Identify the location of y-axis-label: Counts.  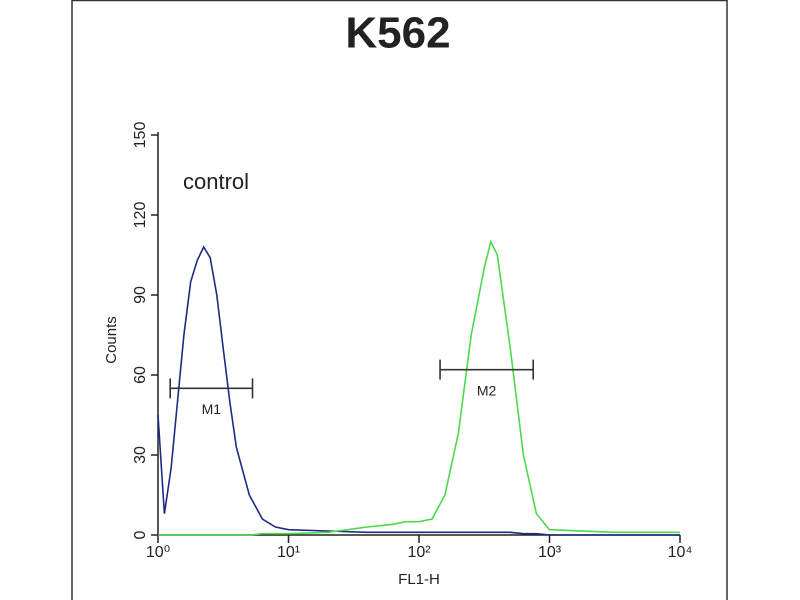
(111, 340).